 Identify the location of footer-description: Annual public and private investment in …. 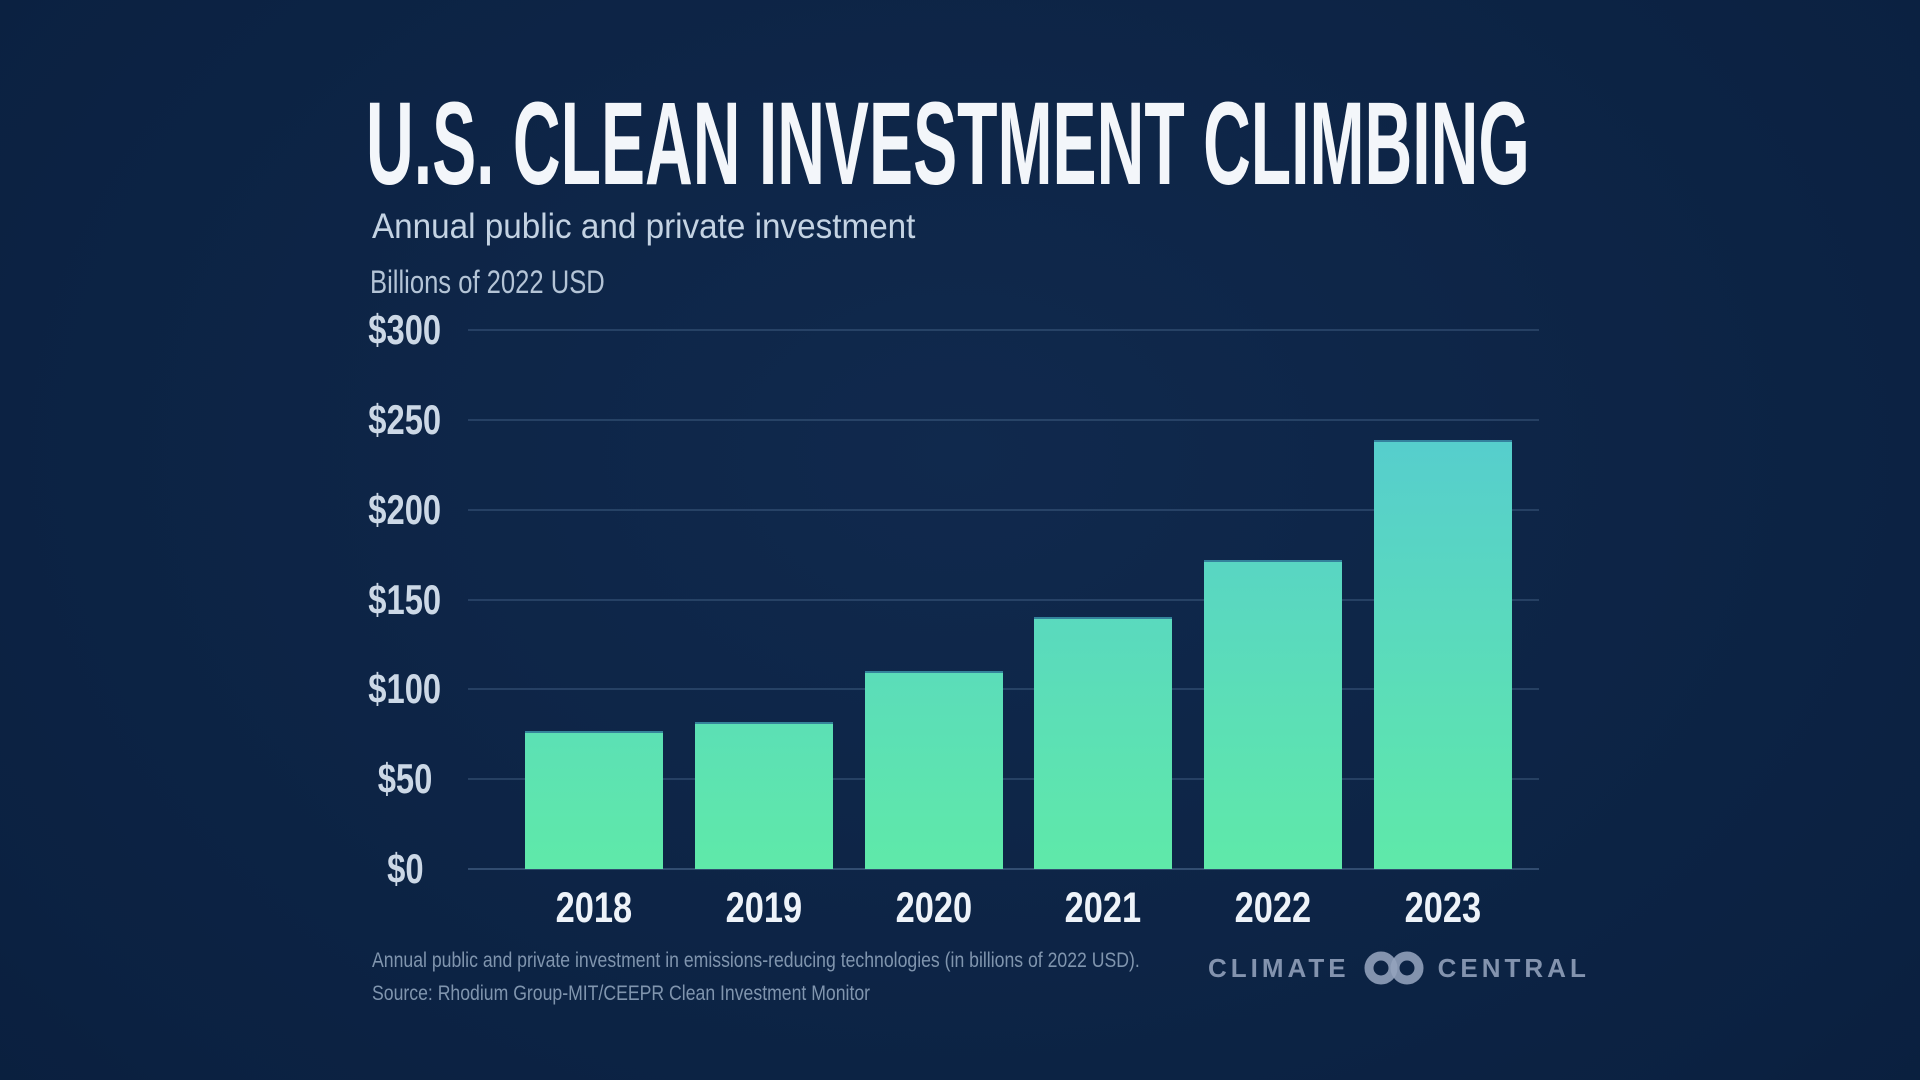
(756, 960).